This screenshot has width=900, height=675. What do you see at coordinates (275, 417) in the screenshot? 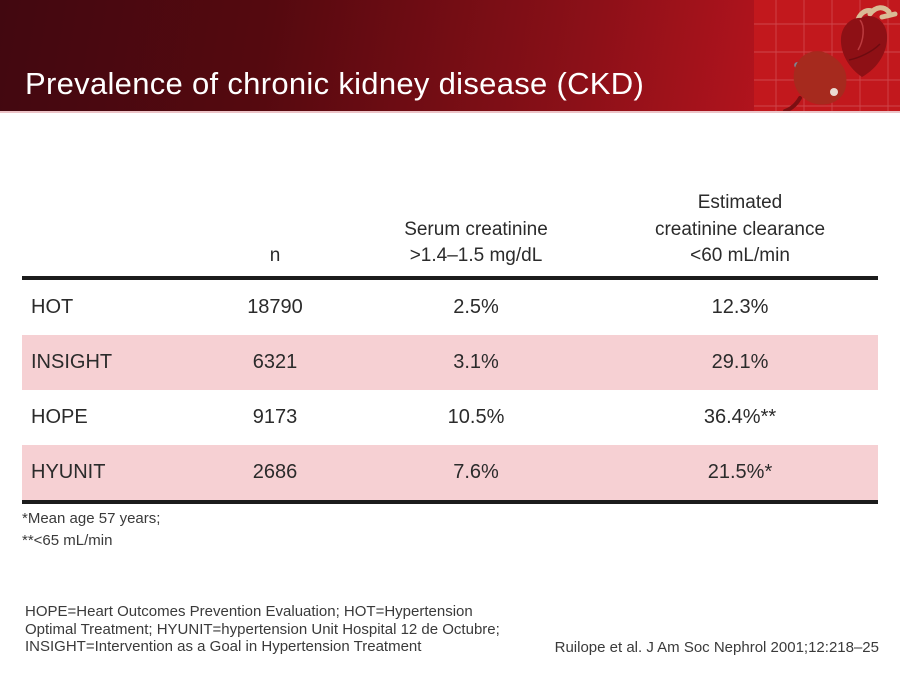
I see `n-value: 9173` at bounding box center [275, 417].